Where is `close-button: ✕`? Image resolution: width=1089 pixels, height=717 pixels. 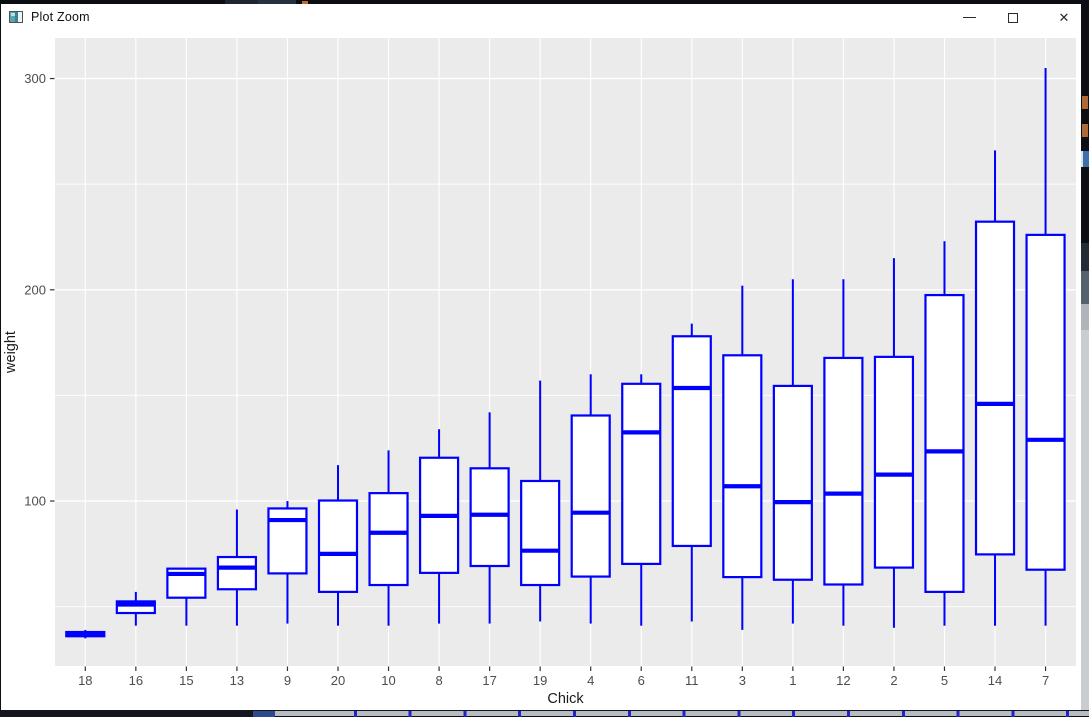 close-button: ✕ is located at coordinates (1064, 17).